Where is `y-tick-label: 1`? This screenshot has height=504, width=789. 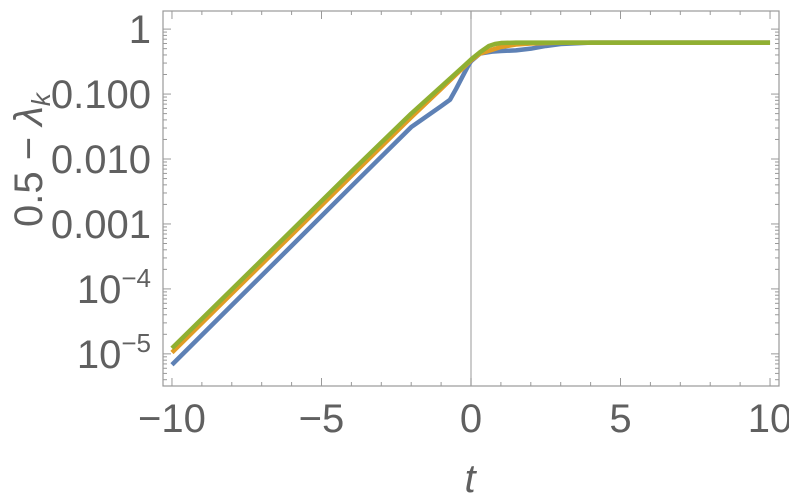 y-tick-label: 1 is located at coordinates (140, 30).